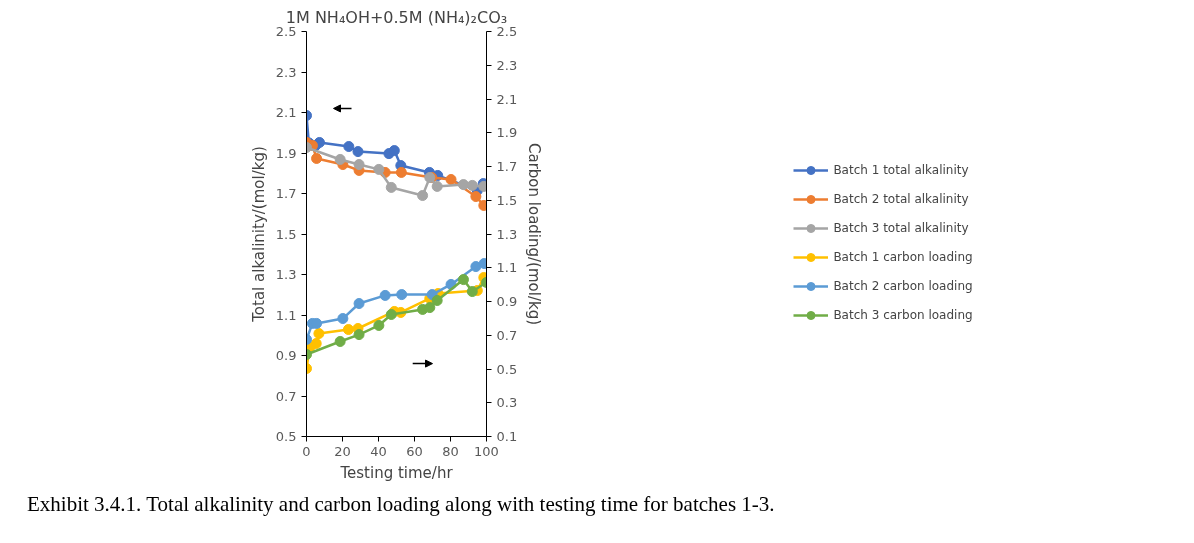 This screenshot has width=1194, height=543. Describe the element at coordinates (450, 451) in the screenshot. I see `x-tick-label: 80` at that location.